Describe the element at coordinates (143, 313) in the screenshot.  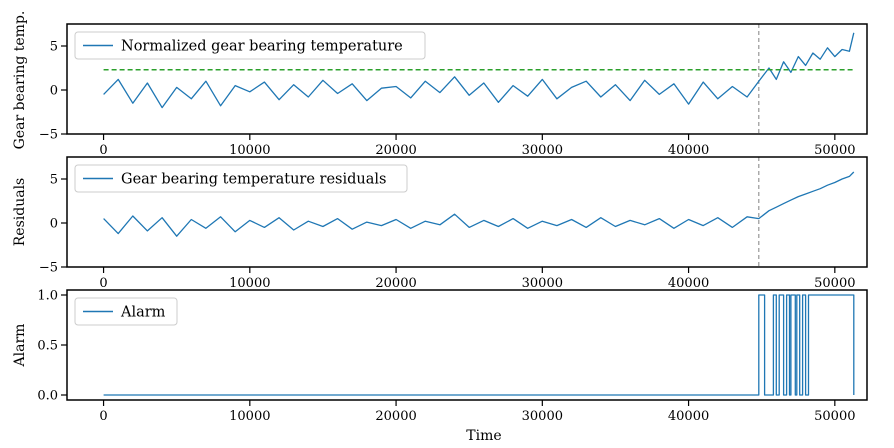
I see `legend-label: Alarm` at that location.